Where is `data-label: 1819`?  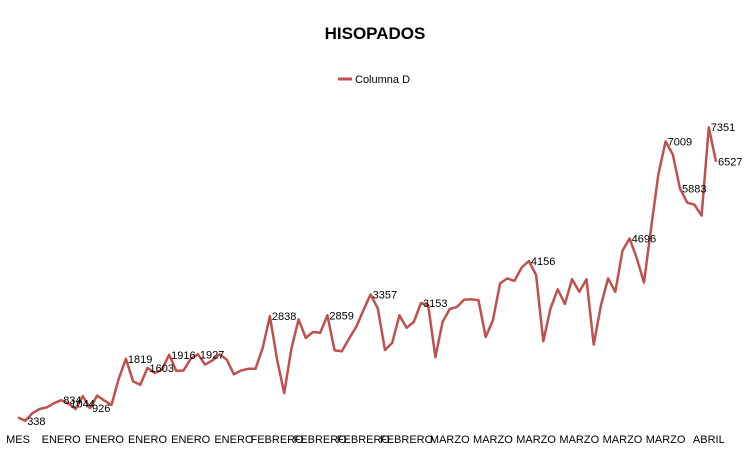 data-label: 1819 is located at coordinates (140, 360).